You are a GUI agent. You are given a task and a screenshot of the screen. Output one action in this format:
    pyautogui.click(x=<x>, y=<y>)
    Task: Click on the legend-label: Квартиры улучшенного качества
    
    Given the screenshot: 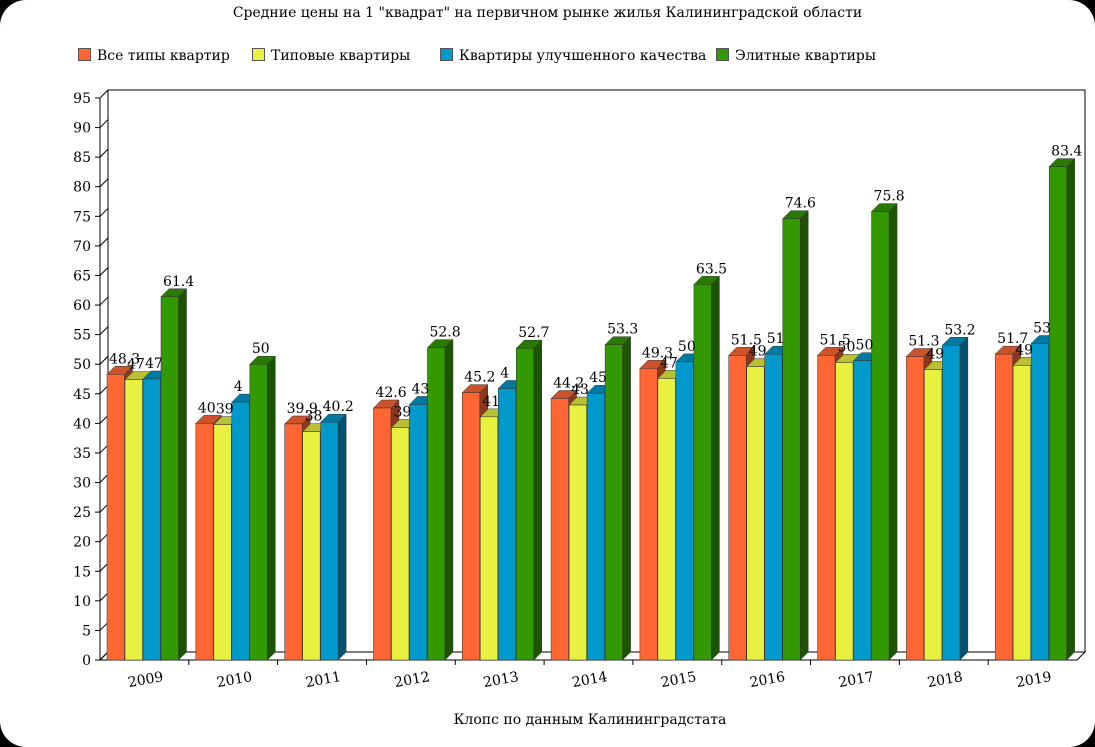 What is the action you would take?
    pyautogui.click(x=583, y=56)
    